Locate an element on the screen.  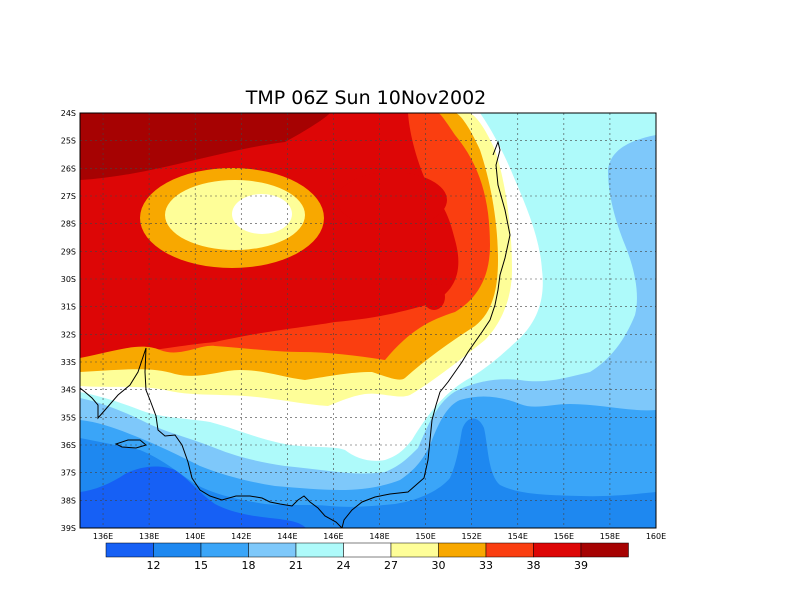
lon-tick-label: 142E is located at coordinates (241, 536).